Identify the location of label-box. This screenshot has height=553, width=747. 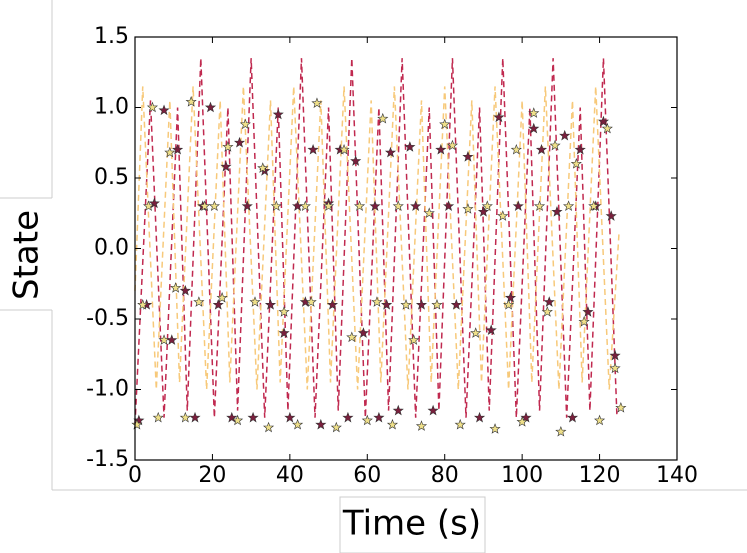
(412, 524).